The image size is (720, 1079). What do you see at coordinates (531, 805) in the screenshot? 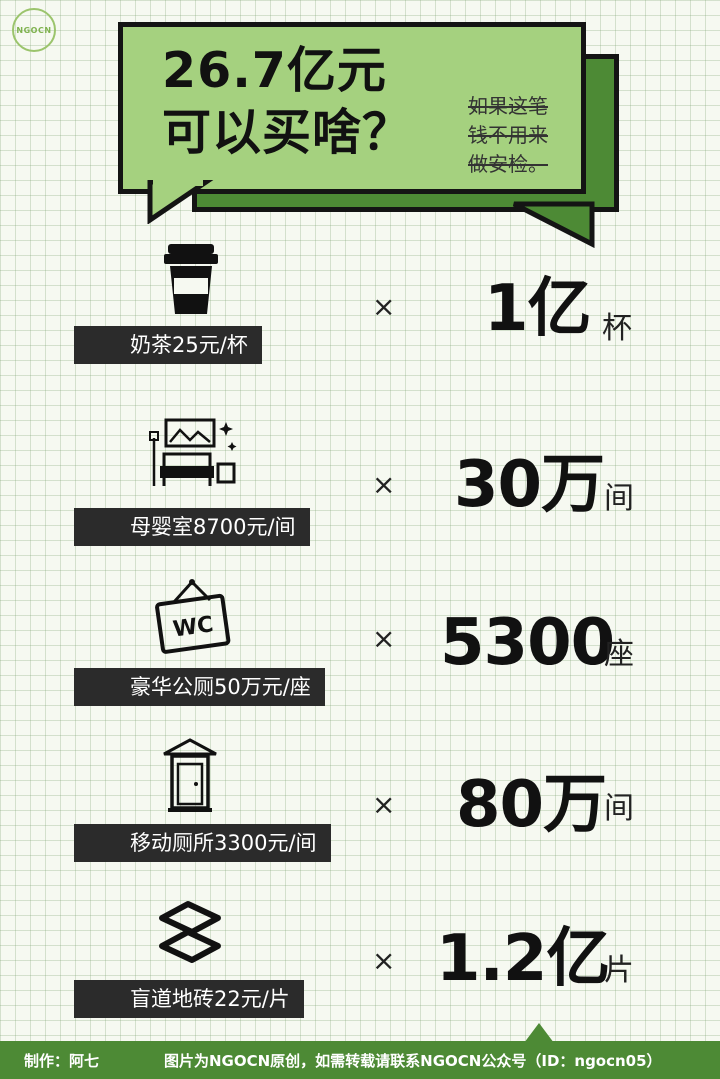
I see `item-quantity: 80万` at bounding box center [531, 805].